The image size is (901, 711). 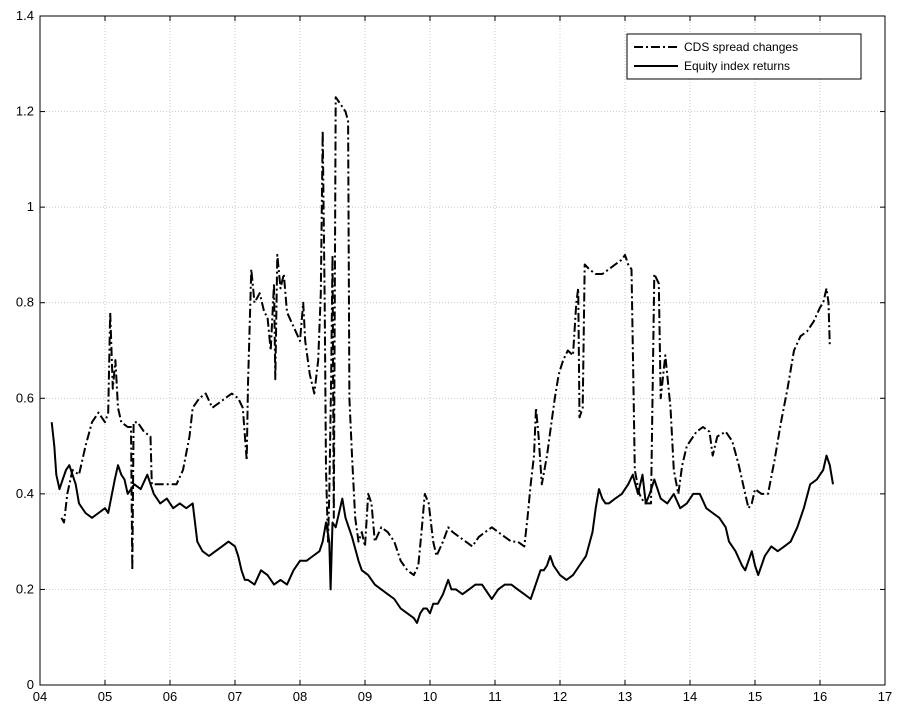 What do you see at coordinates (690, 696) in the screenshot?
I see `x-tick-label: 14` at bounding box center [690, 696].